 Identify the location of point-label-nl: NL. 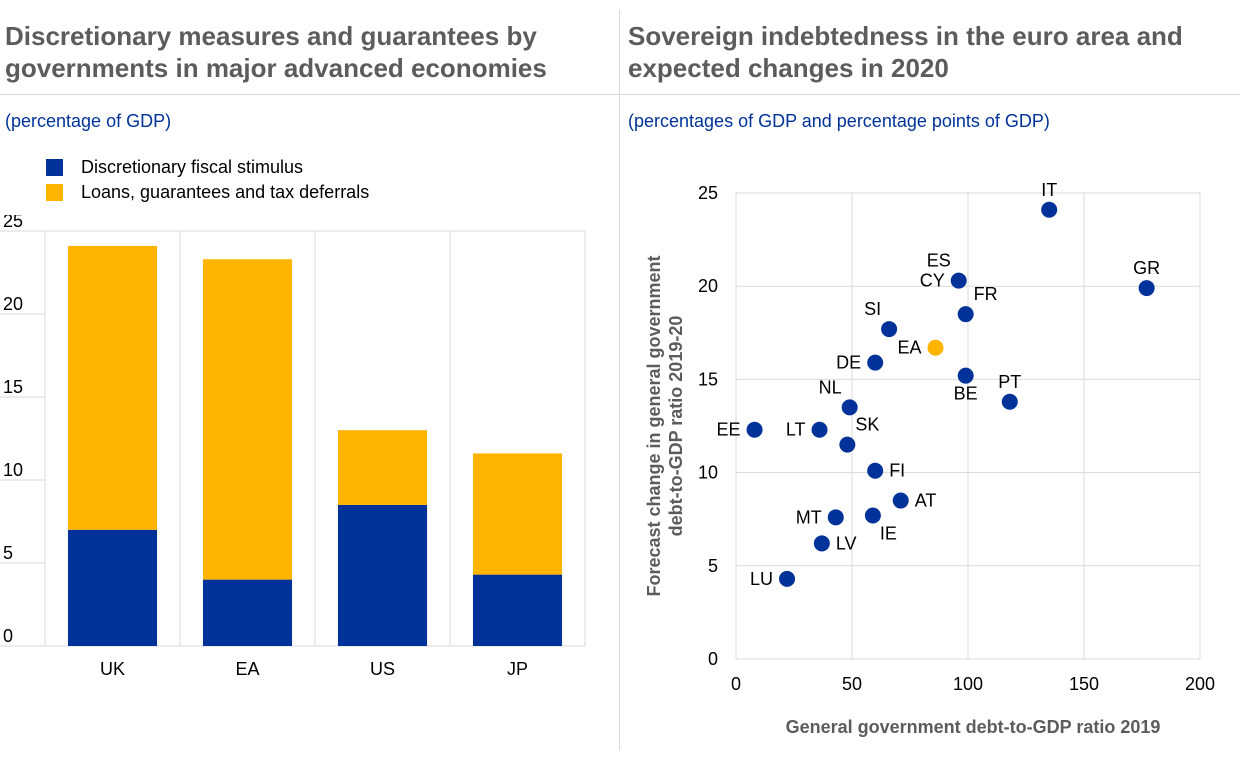
(830, 387).